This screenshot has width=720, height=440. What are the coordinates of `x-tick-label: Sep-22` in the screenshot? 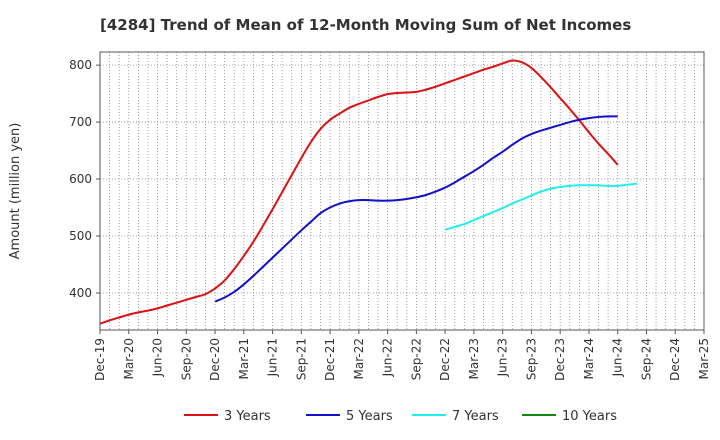 It's located at (416, 359).